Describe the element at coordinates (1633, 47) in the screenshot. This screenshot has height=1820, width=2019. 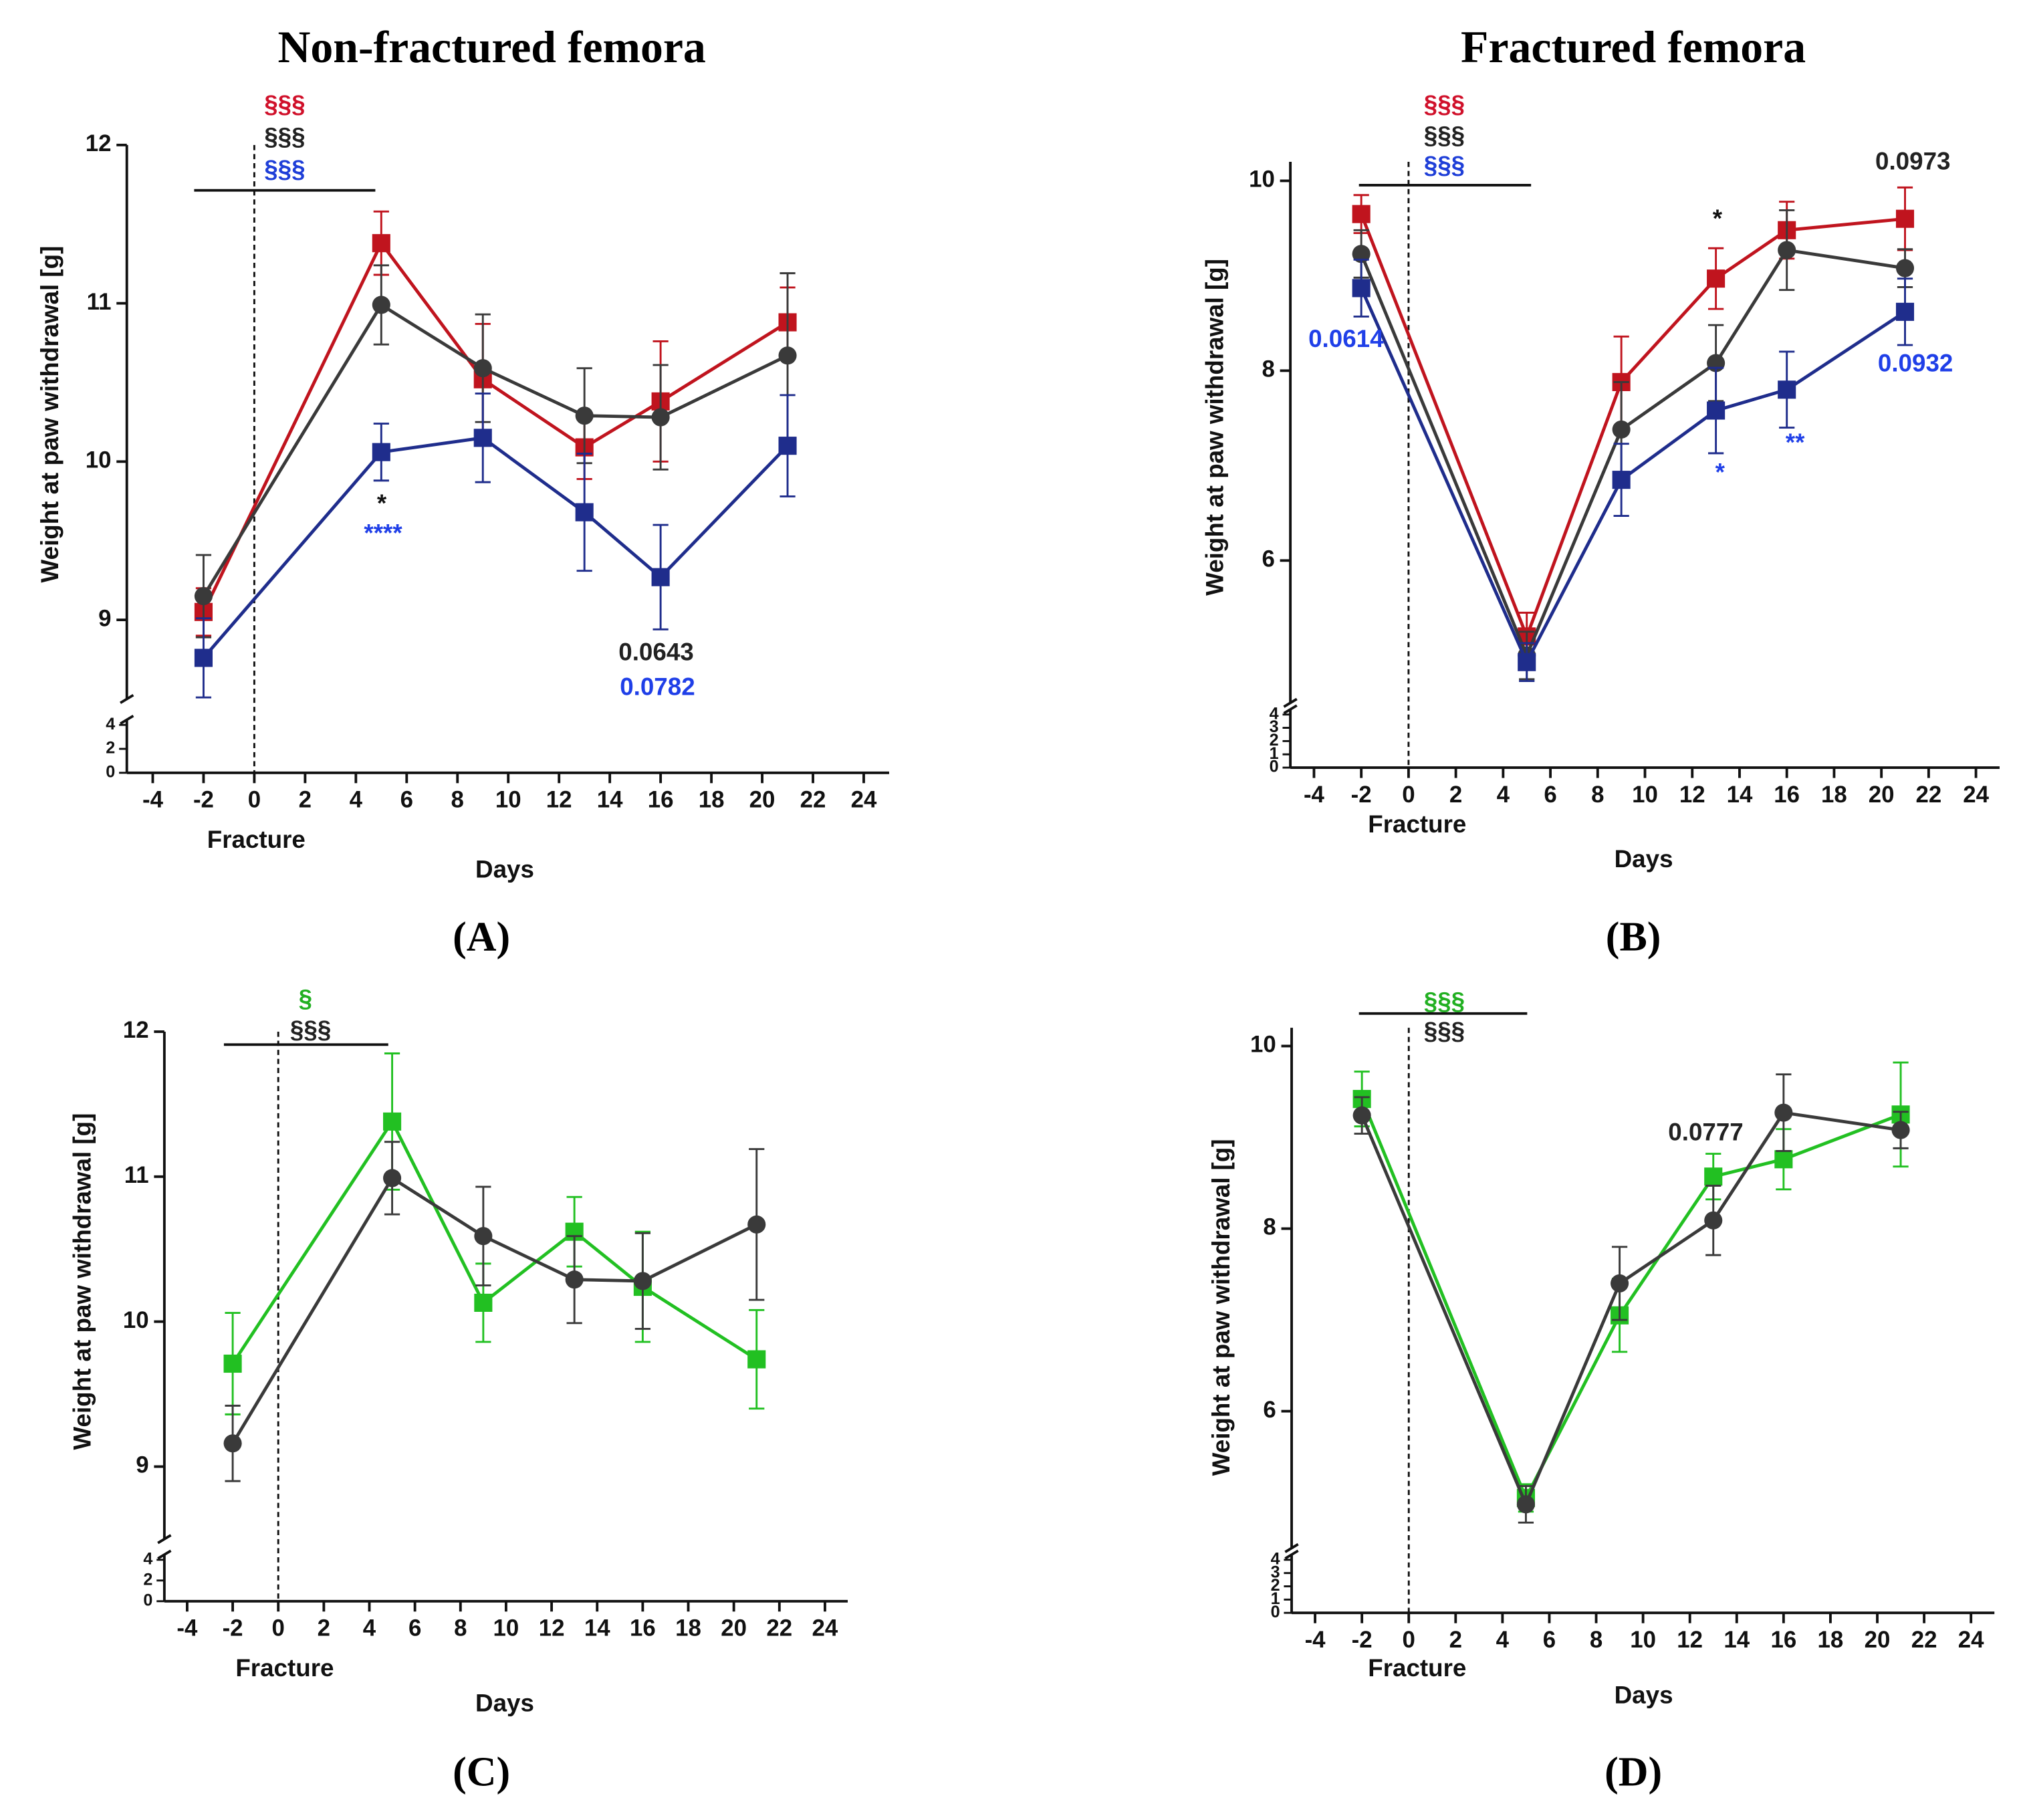
I see `panel-title: Fractured femora` at that location.